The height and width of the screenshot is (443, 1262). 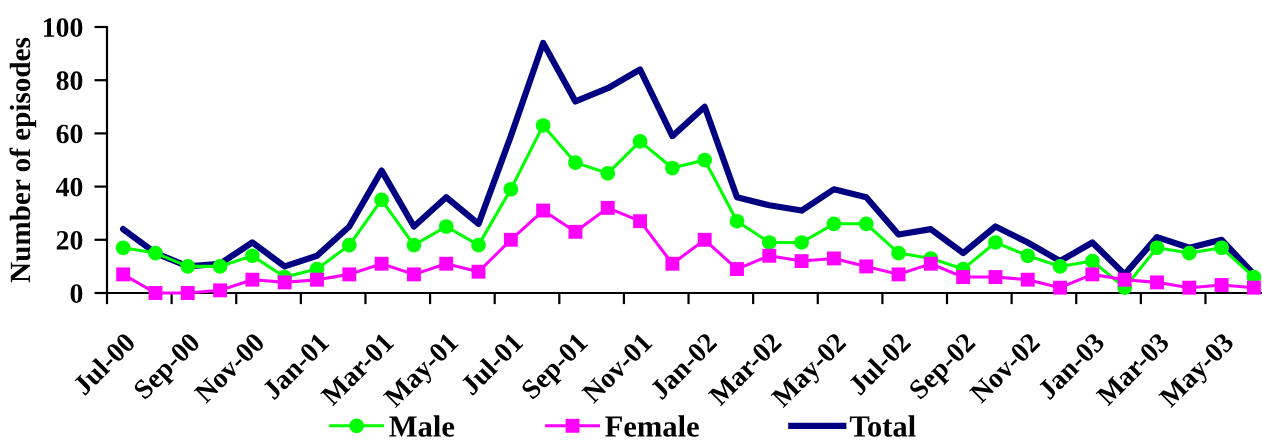 What do you see at coordinates (69, 81) in the screenshot?
I see `y-tick-label: 80` at bounding box center [69, 81].